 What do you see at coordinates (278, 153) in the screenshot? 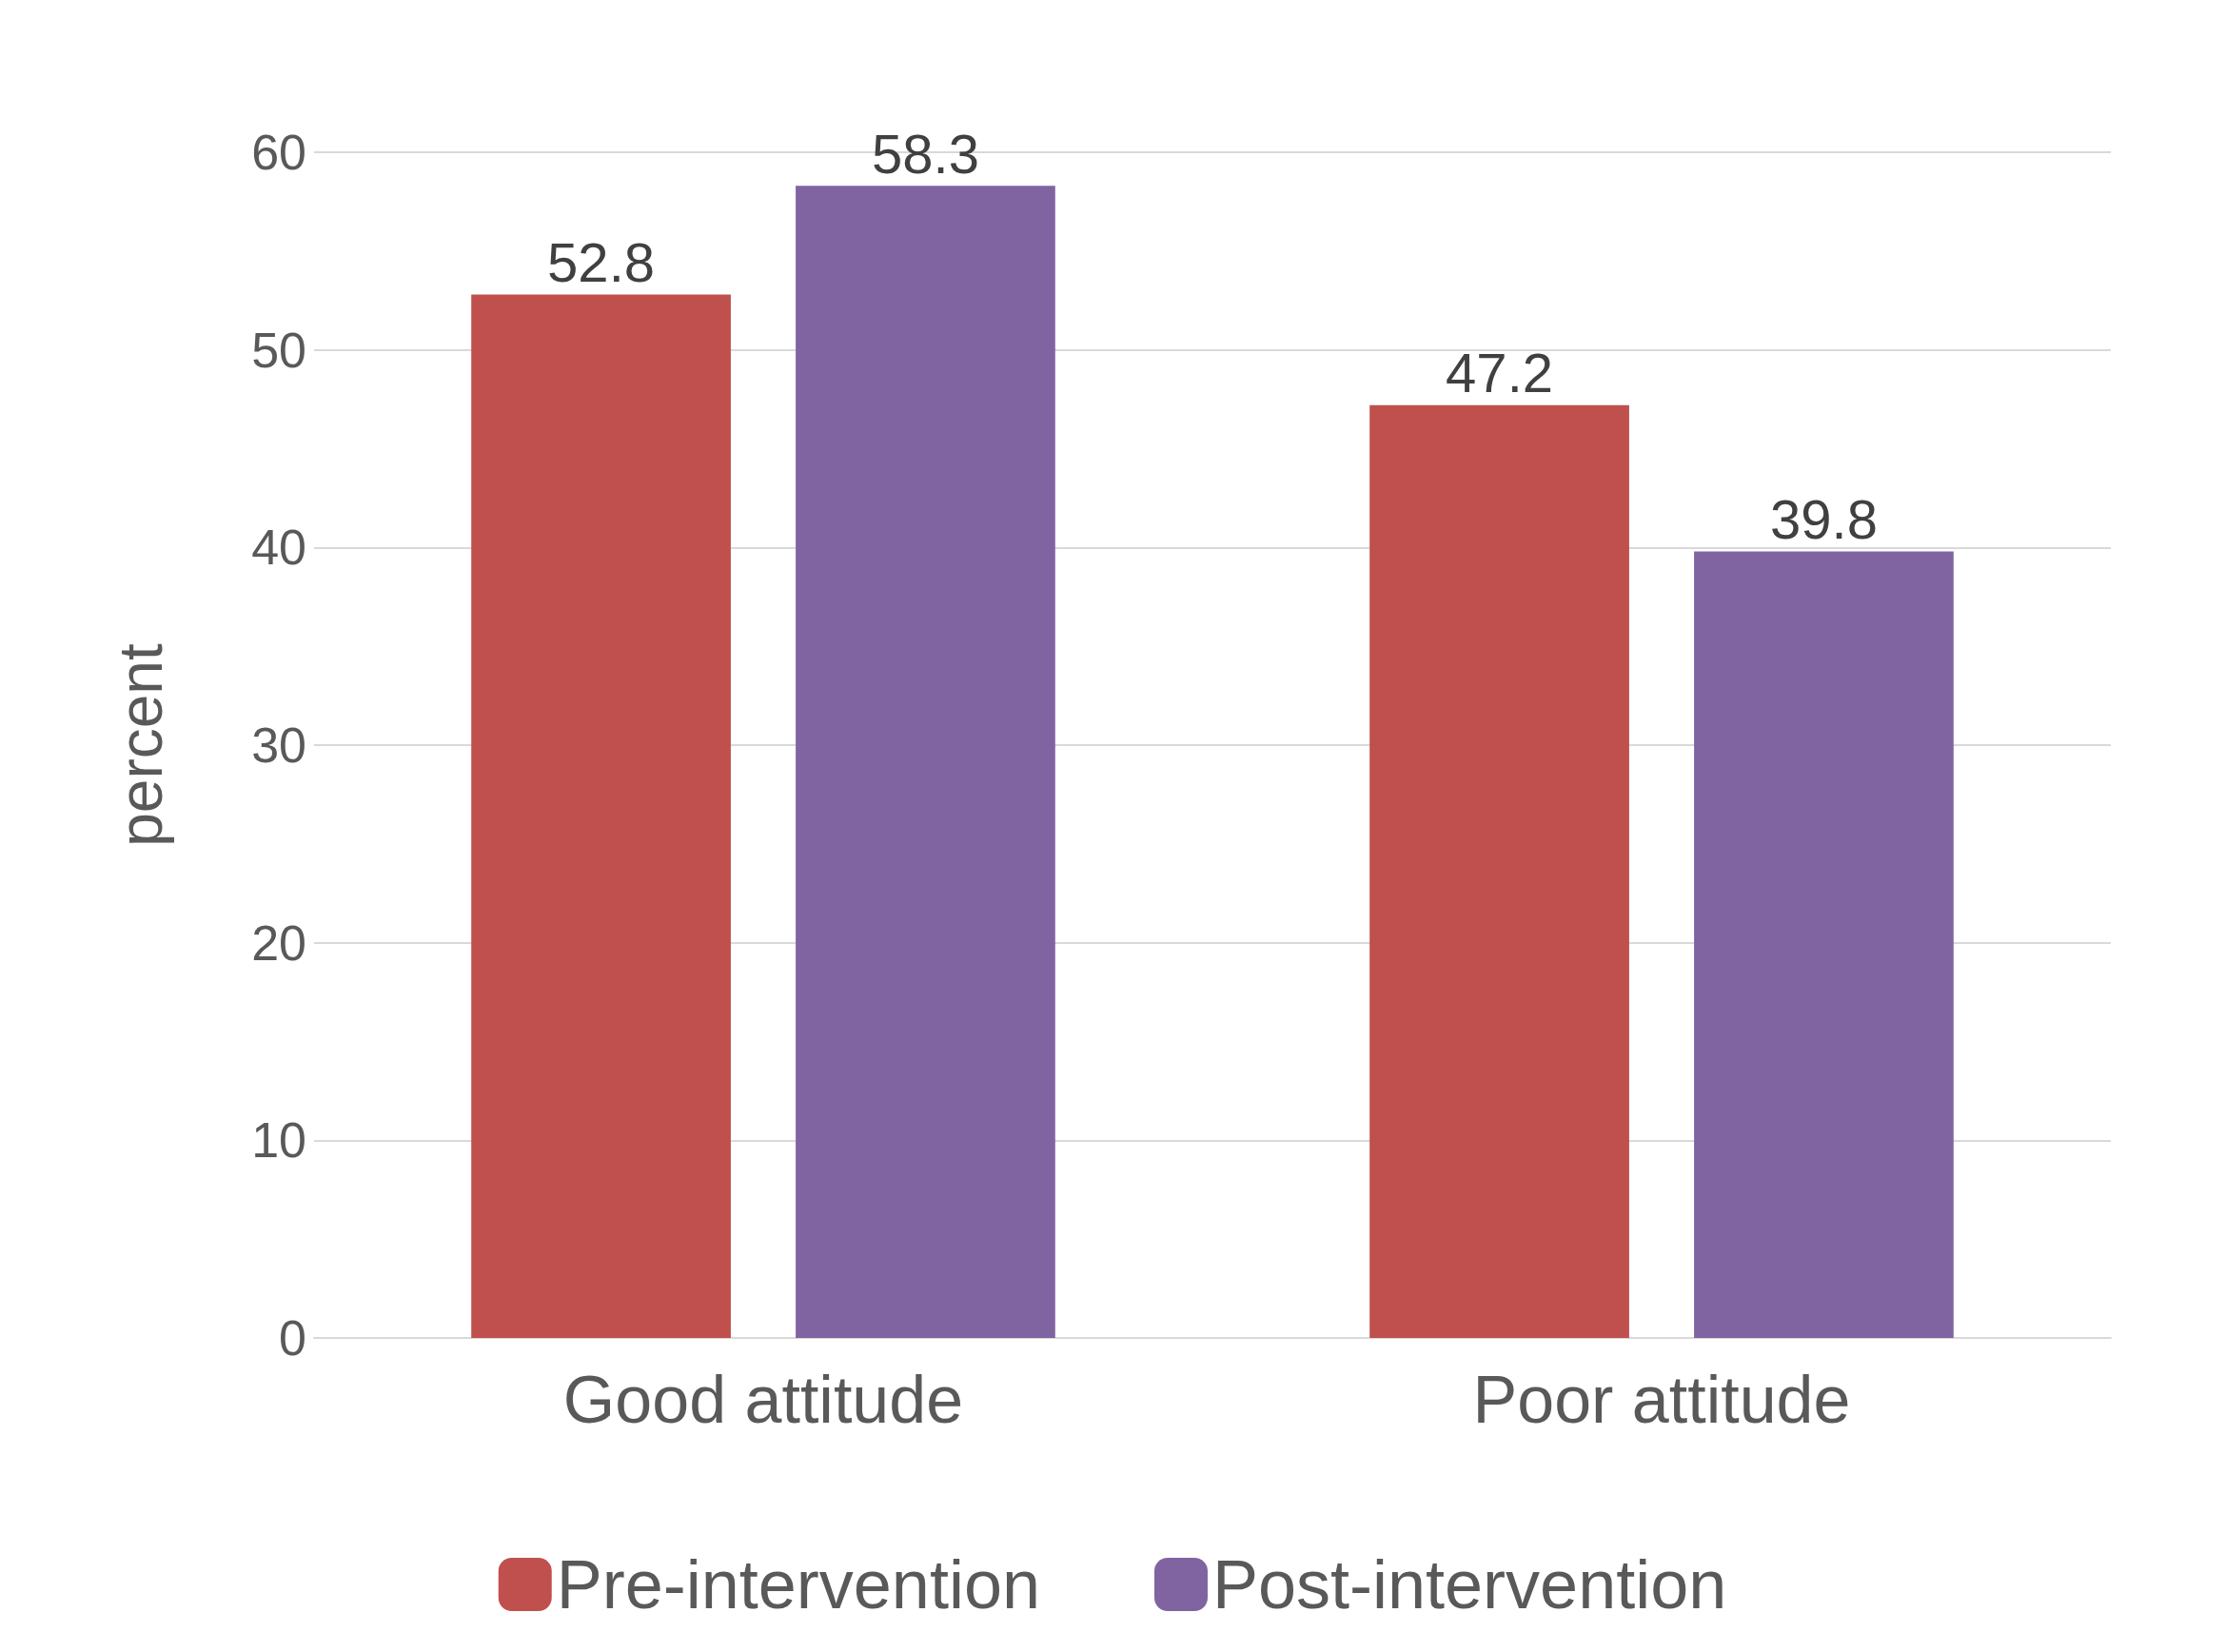
I see `y-tick-label: 60` at bounding box center [278, 153].